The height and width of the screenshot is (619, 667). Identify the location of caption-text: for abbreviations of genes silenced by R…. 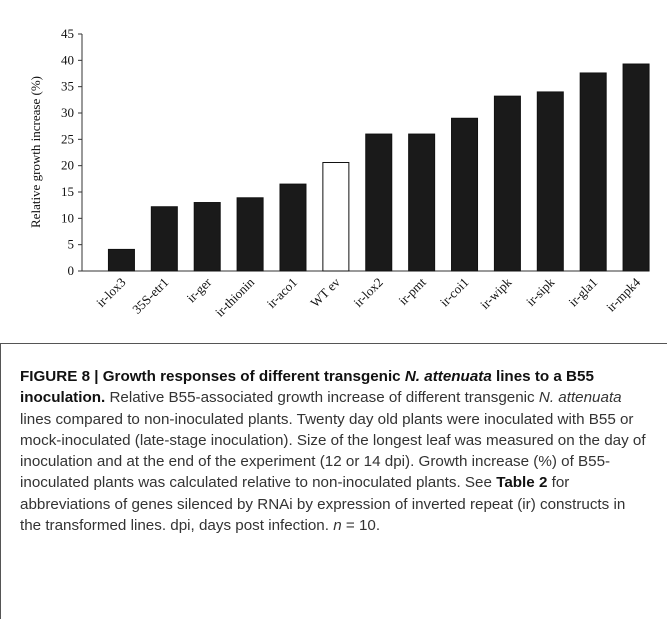
(323, 504).